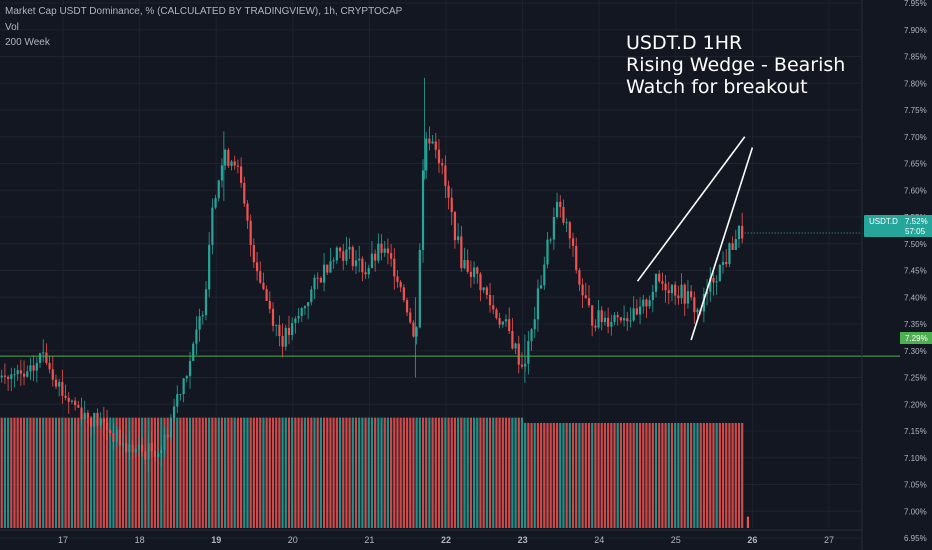  What do you see at coordinates (915, 538) in the screenshot?
I see `y-tick-label: 6.95%` at bounding box center [915, 538].